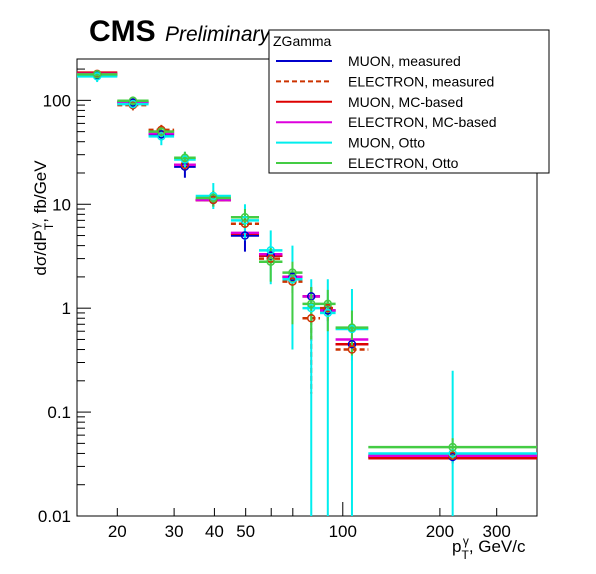 Image resolution: width=596 pixels, height=574 pixels. What do you see at coordinates (489, 548) in the screenshot?
I see `x-axis-title: pTγ, GeV/c` at bounding box center [489, 548].